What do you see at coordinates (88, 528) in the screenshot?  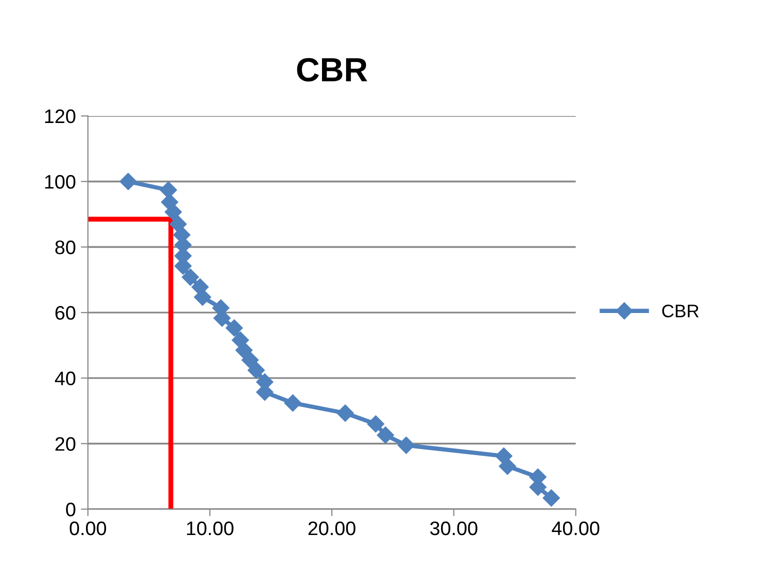 I see `x-tick-label: 0.00` at bounding box center [88, 528].